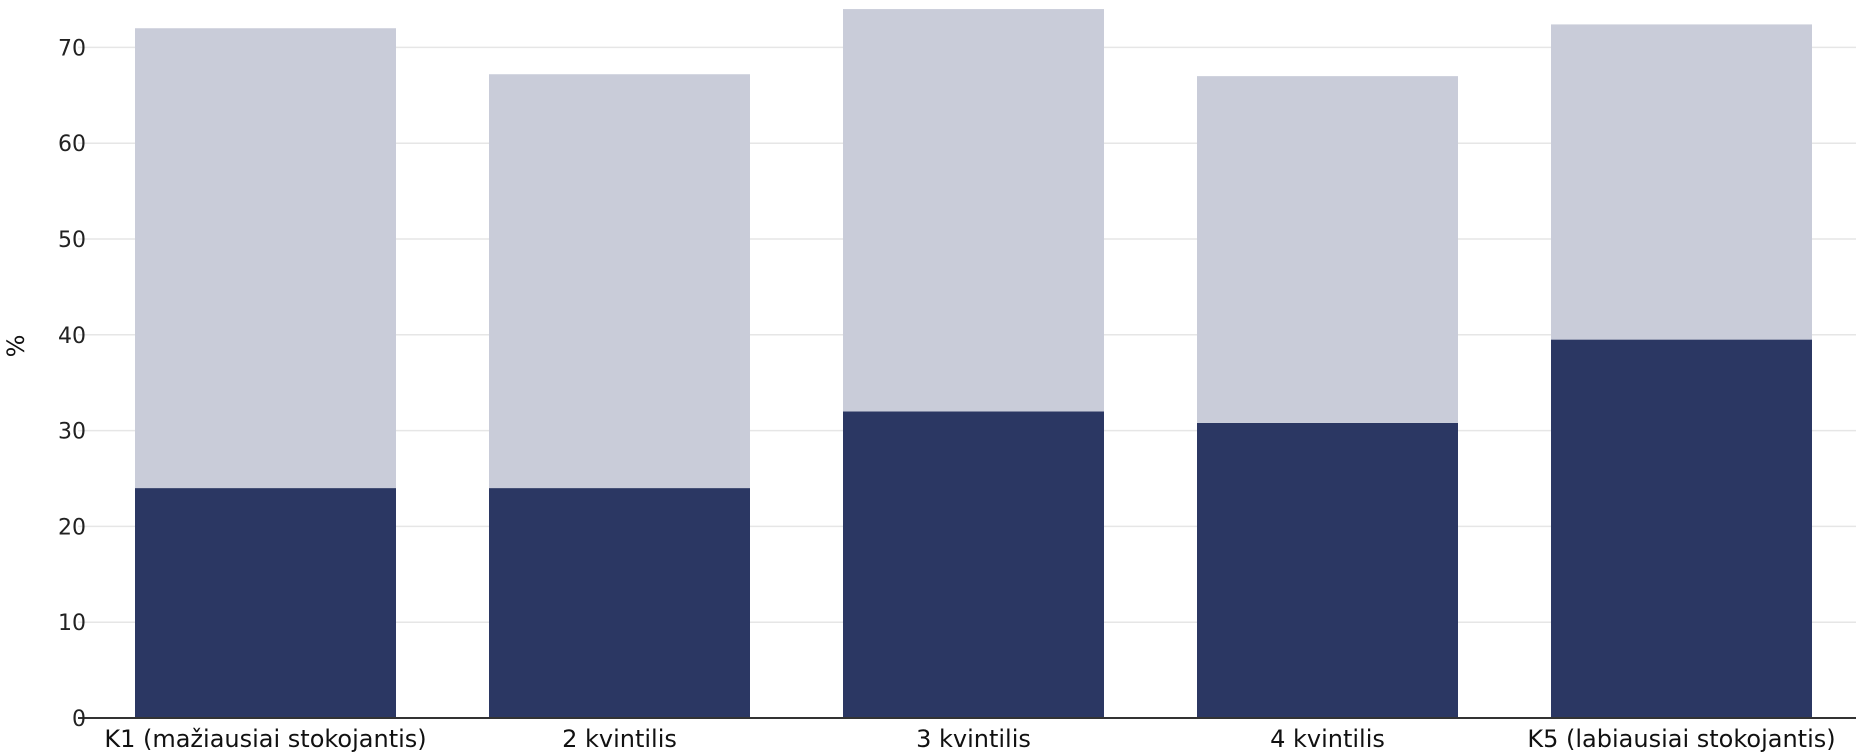 The height and width of the screenshot is (753, 1856). What do you see at coordinates (1681, 739) in the screenshot?
I see `x-category-label: K5 (labiausiai stokojantis)` at bounding box center [1681, 739].